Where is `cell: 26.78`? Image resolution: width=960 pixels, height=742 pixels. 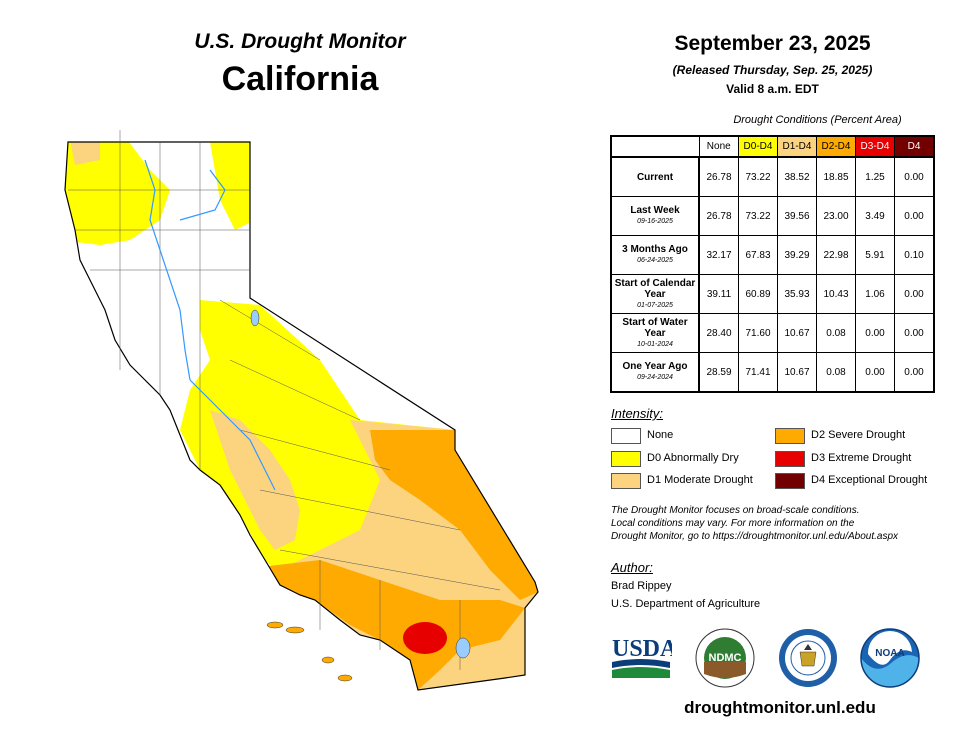 cell: 26.78 is located at coordinates (718, 216).